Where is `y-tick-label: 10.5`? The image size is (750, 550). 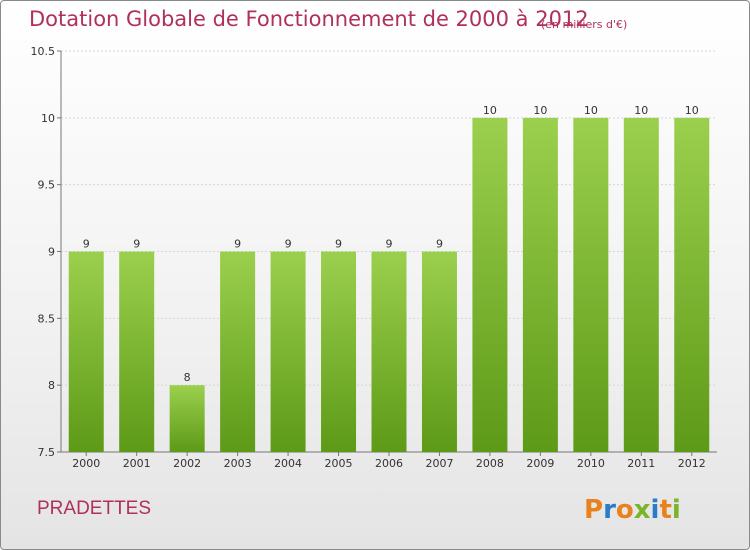 y-tick-label: 10.5 is located at coordinates (43, 51).